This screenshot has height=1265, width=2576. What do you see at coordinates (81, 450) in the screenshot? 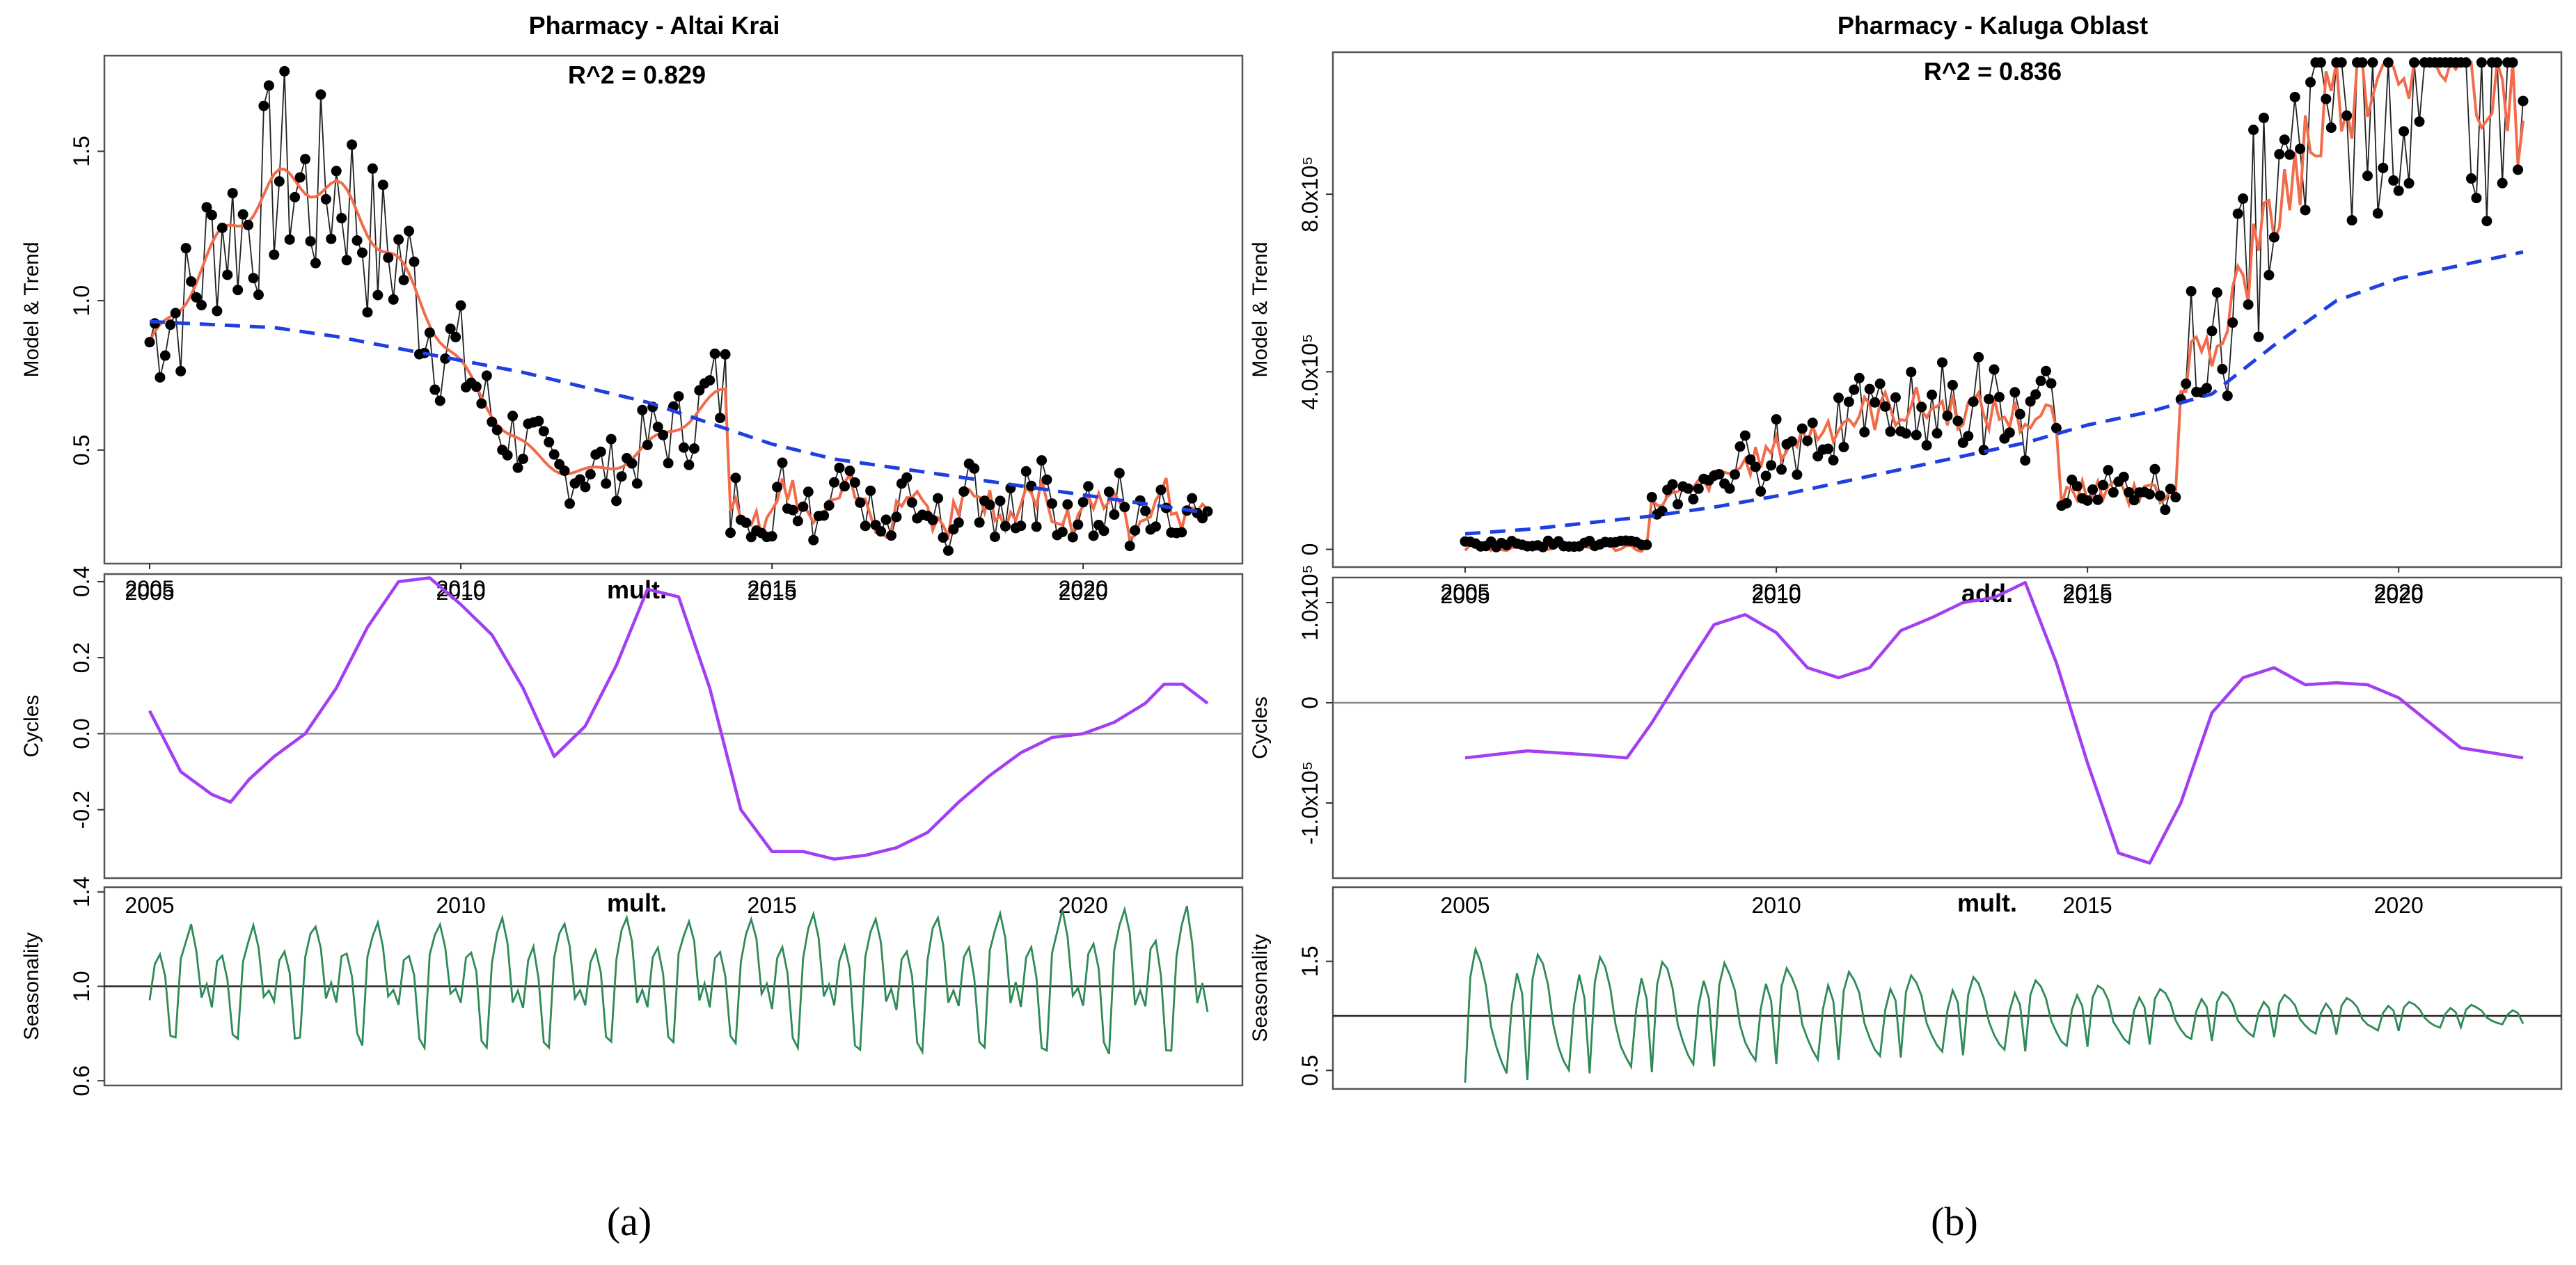
I see `y-tick-label: 0.5` at bounding box center [81, 450].